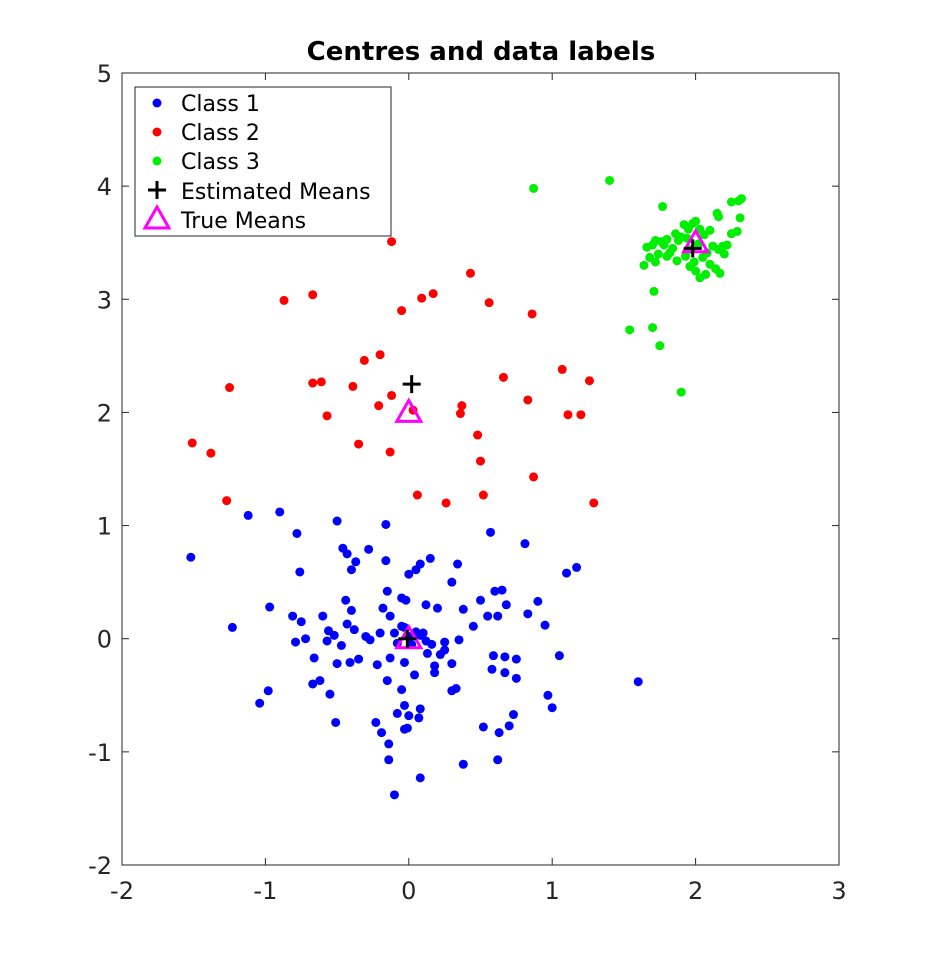 The width and height of the screenshot is (928, 973). I want to click on series-true-means, so click(552, 438).